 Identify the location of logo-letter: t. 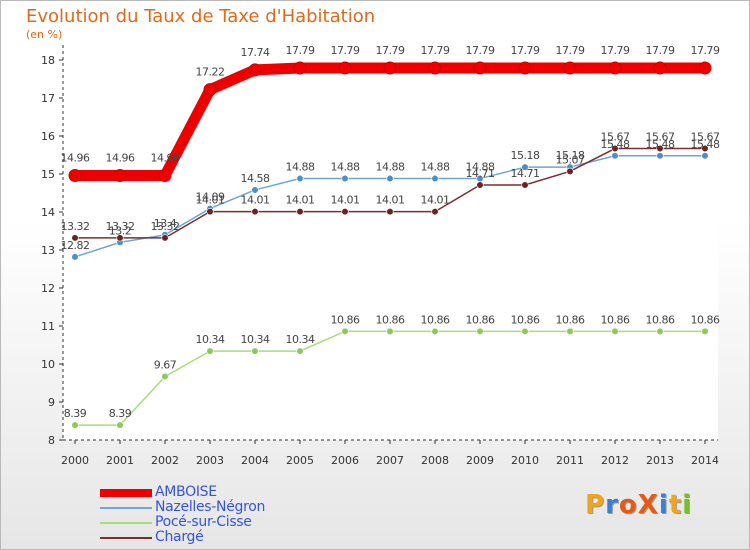
(675, 505).